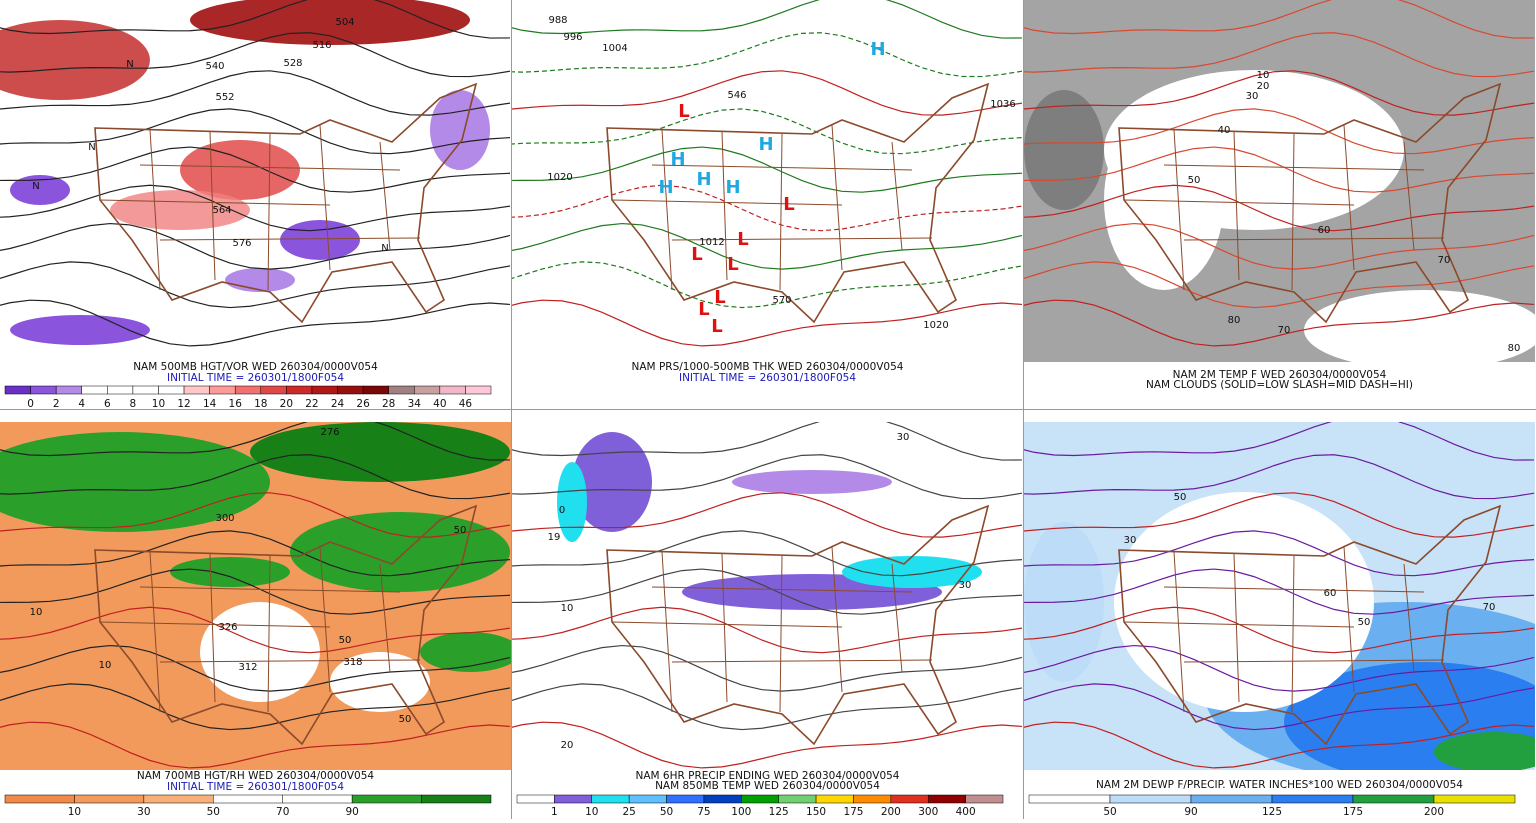 This screenshot has height=823, width=1536. I want to click on colorbar-label: 18, so click(260, 404).